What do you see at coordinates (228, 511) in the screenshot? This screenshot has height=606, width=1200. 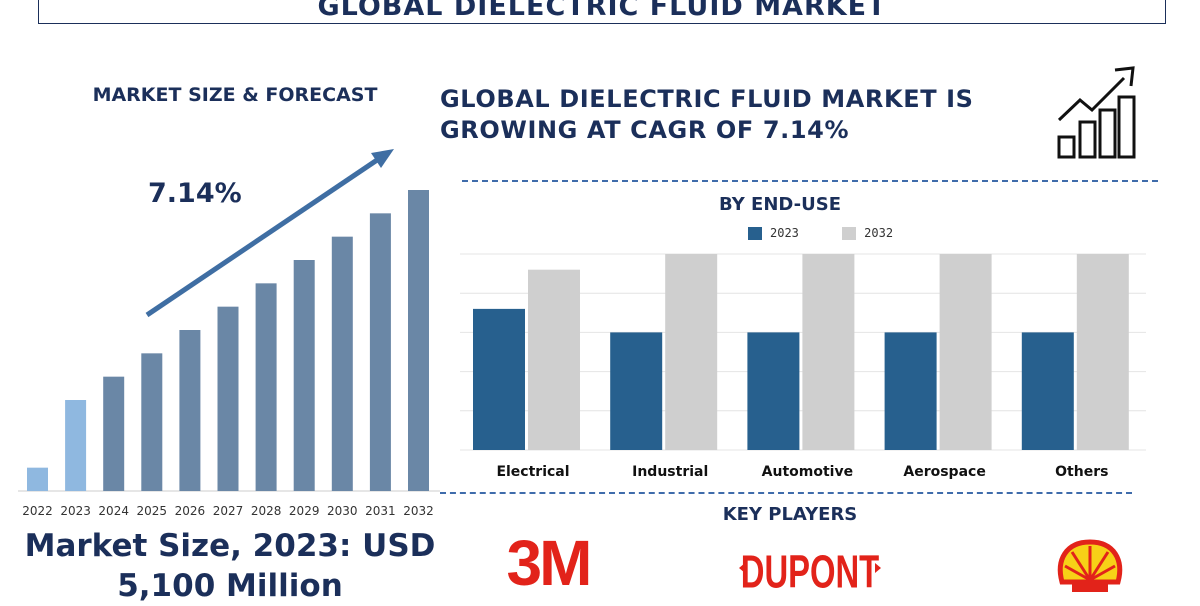 I see `forecast-tick-2027: 2027` at bounding box center [228, 511].